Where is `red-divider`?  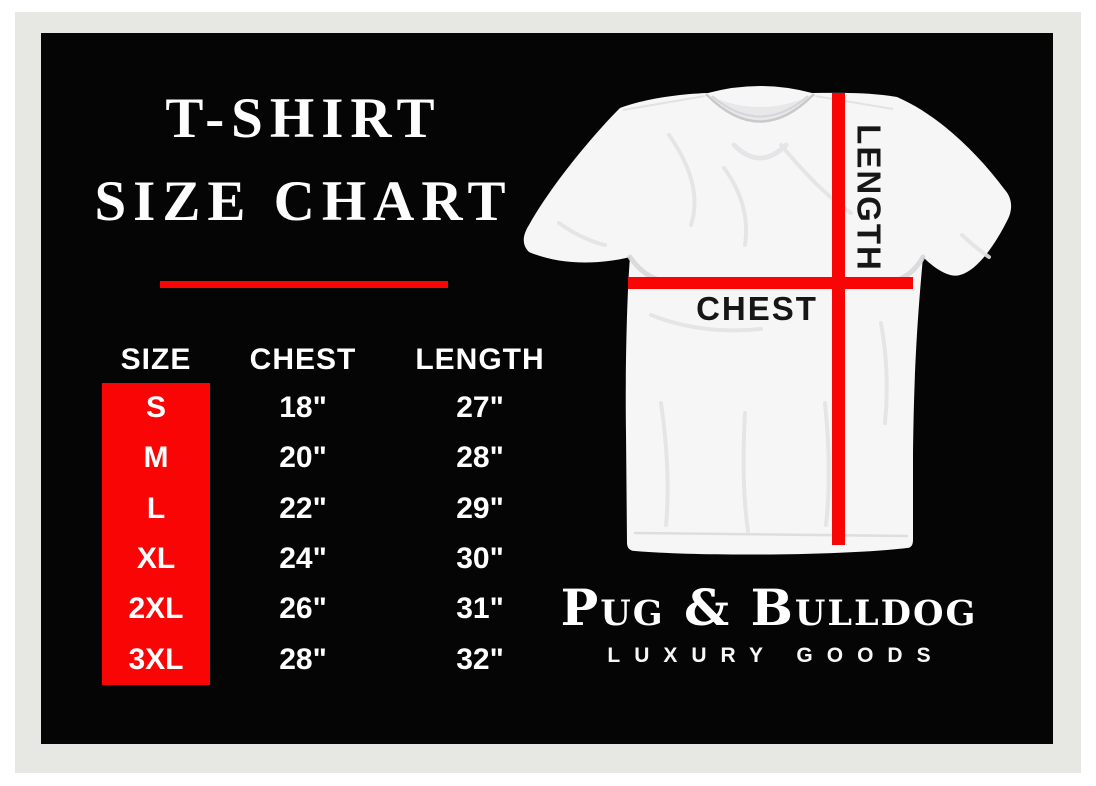
red-divider is located at coordinates (304, 284).